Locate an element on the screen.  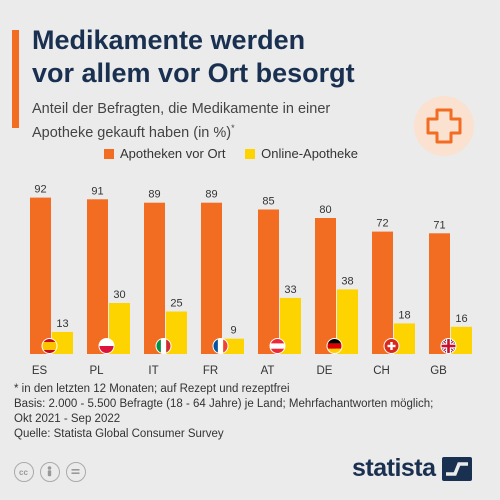
svg-text: cc is located at coordinates (23, 472).